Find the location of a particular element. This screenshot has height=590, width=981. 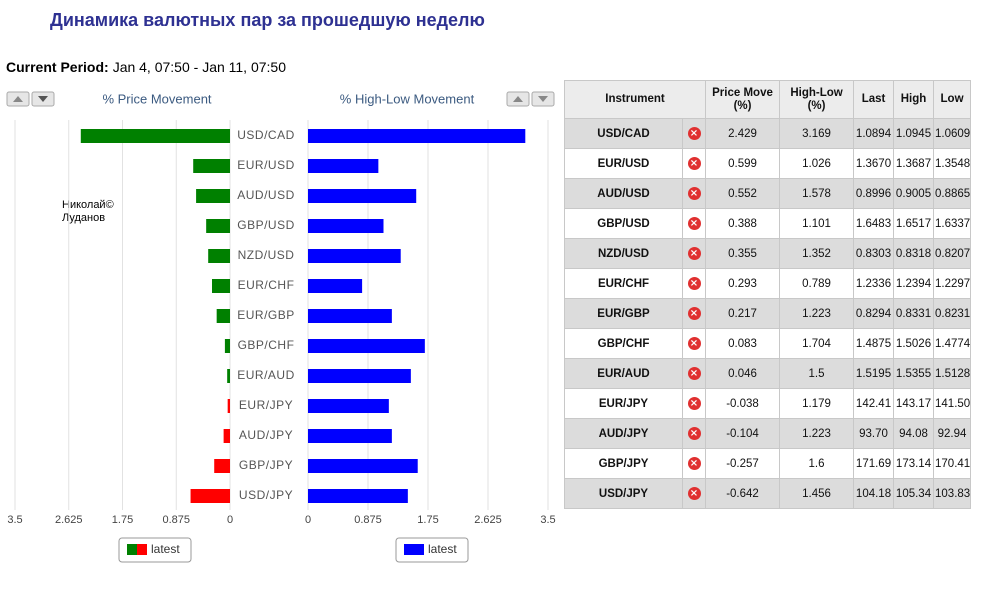

category-label: USD/JPY is located at coordinates (266, 495).